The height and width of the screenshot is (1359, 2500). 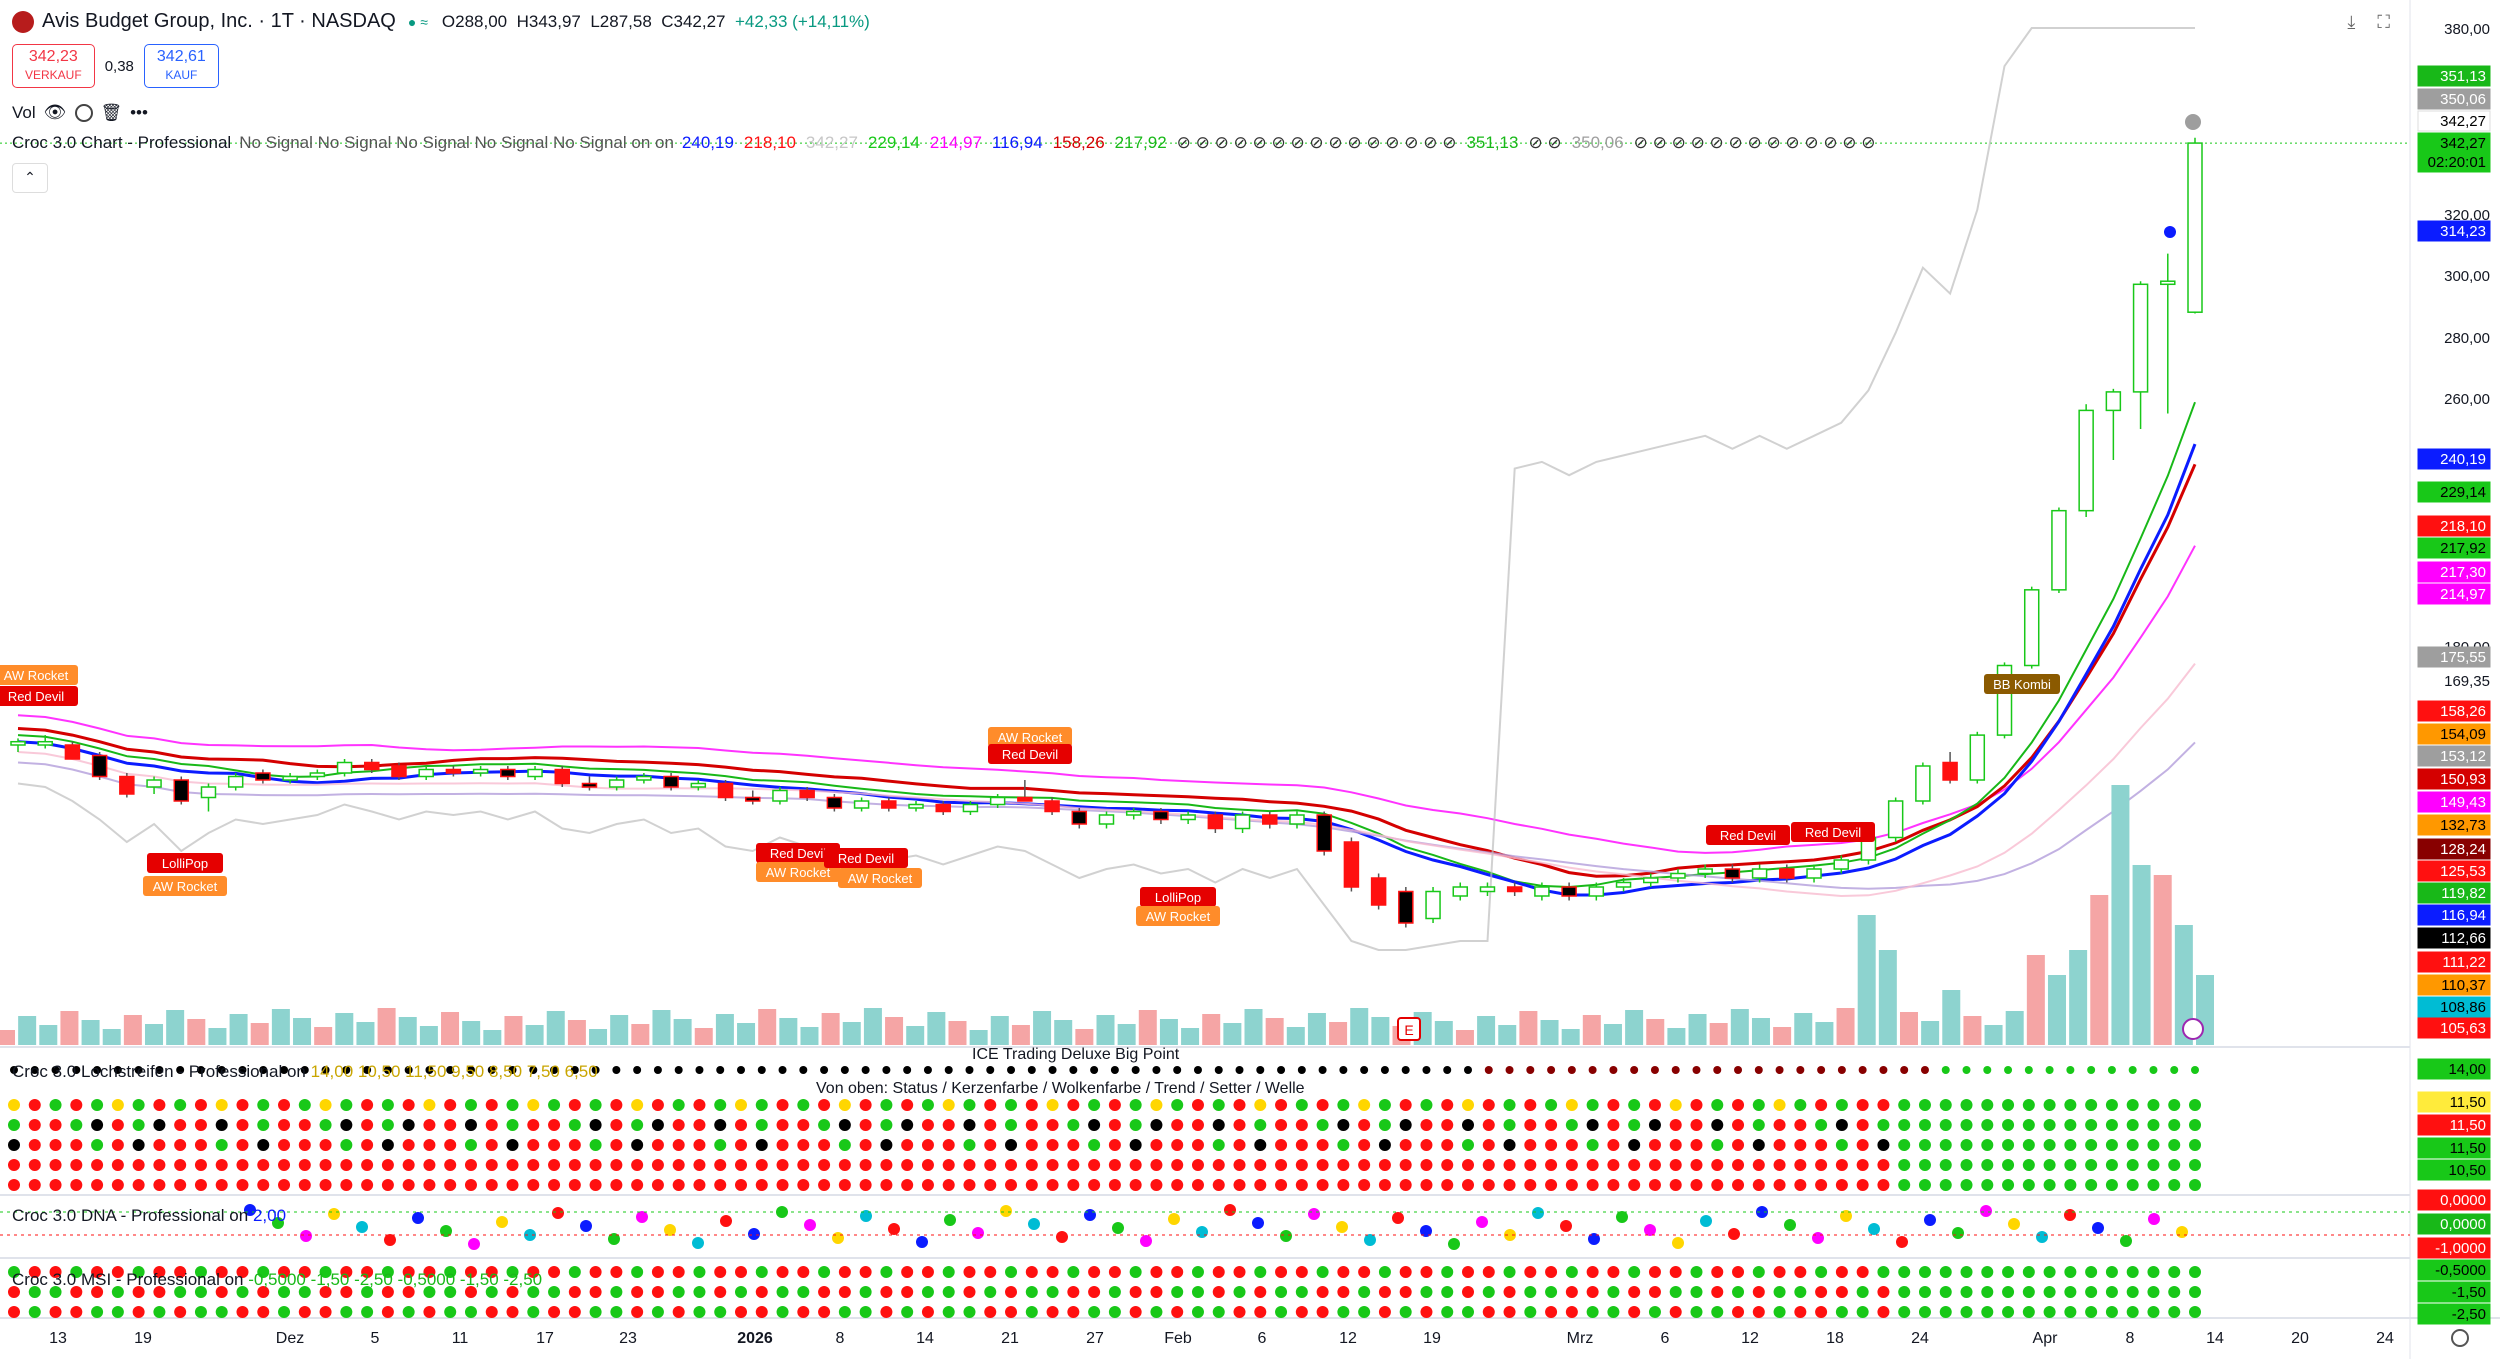 What do you see at coordinates (880, 878) in the screenshot?
I see `aw-rocket-signal: AW Rocket` at bounding box center [880, 878].